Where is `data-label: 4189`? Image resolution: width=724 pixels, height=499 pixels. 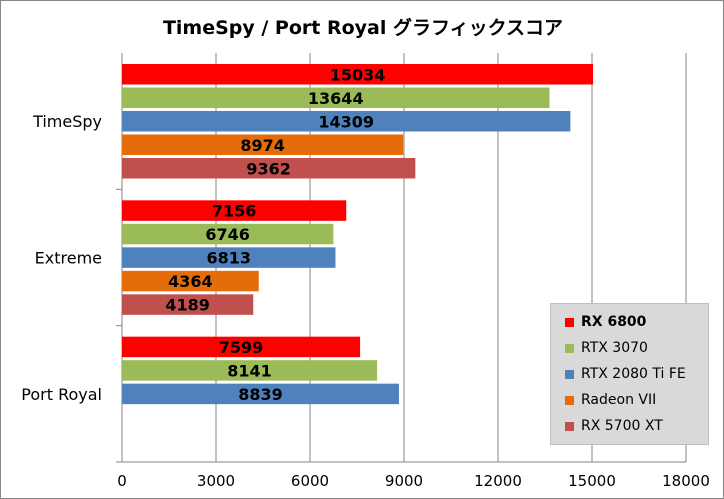
data-label: 4189 is located at coordinates (187, 305).